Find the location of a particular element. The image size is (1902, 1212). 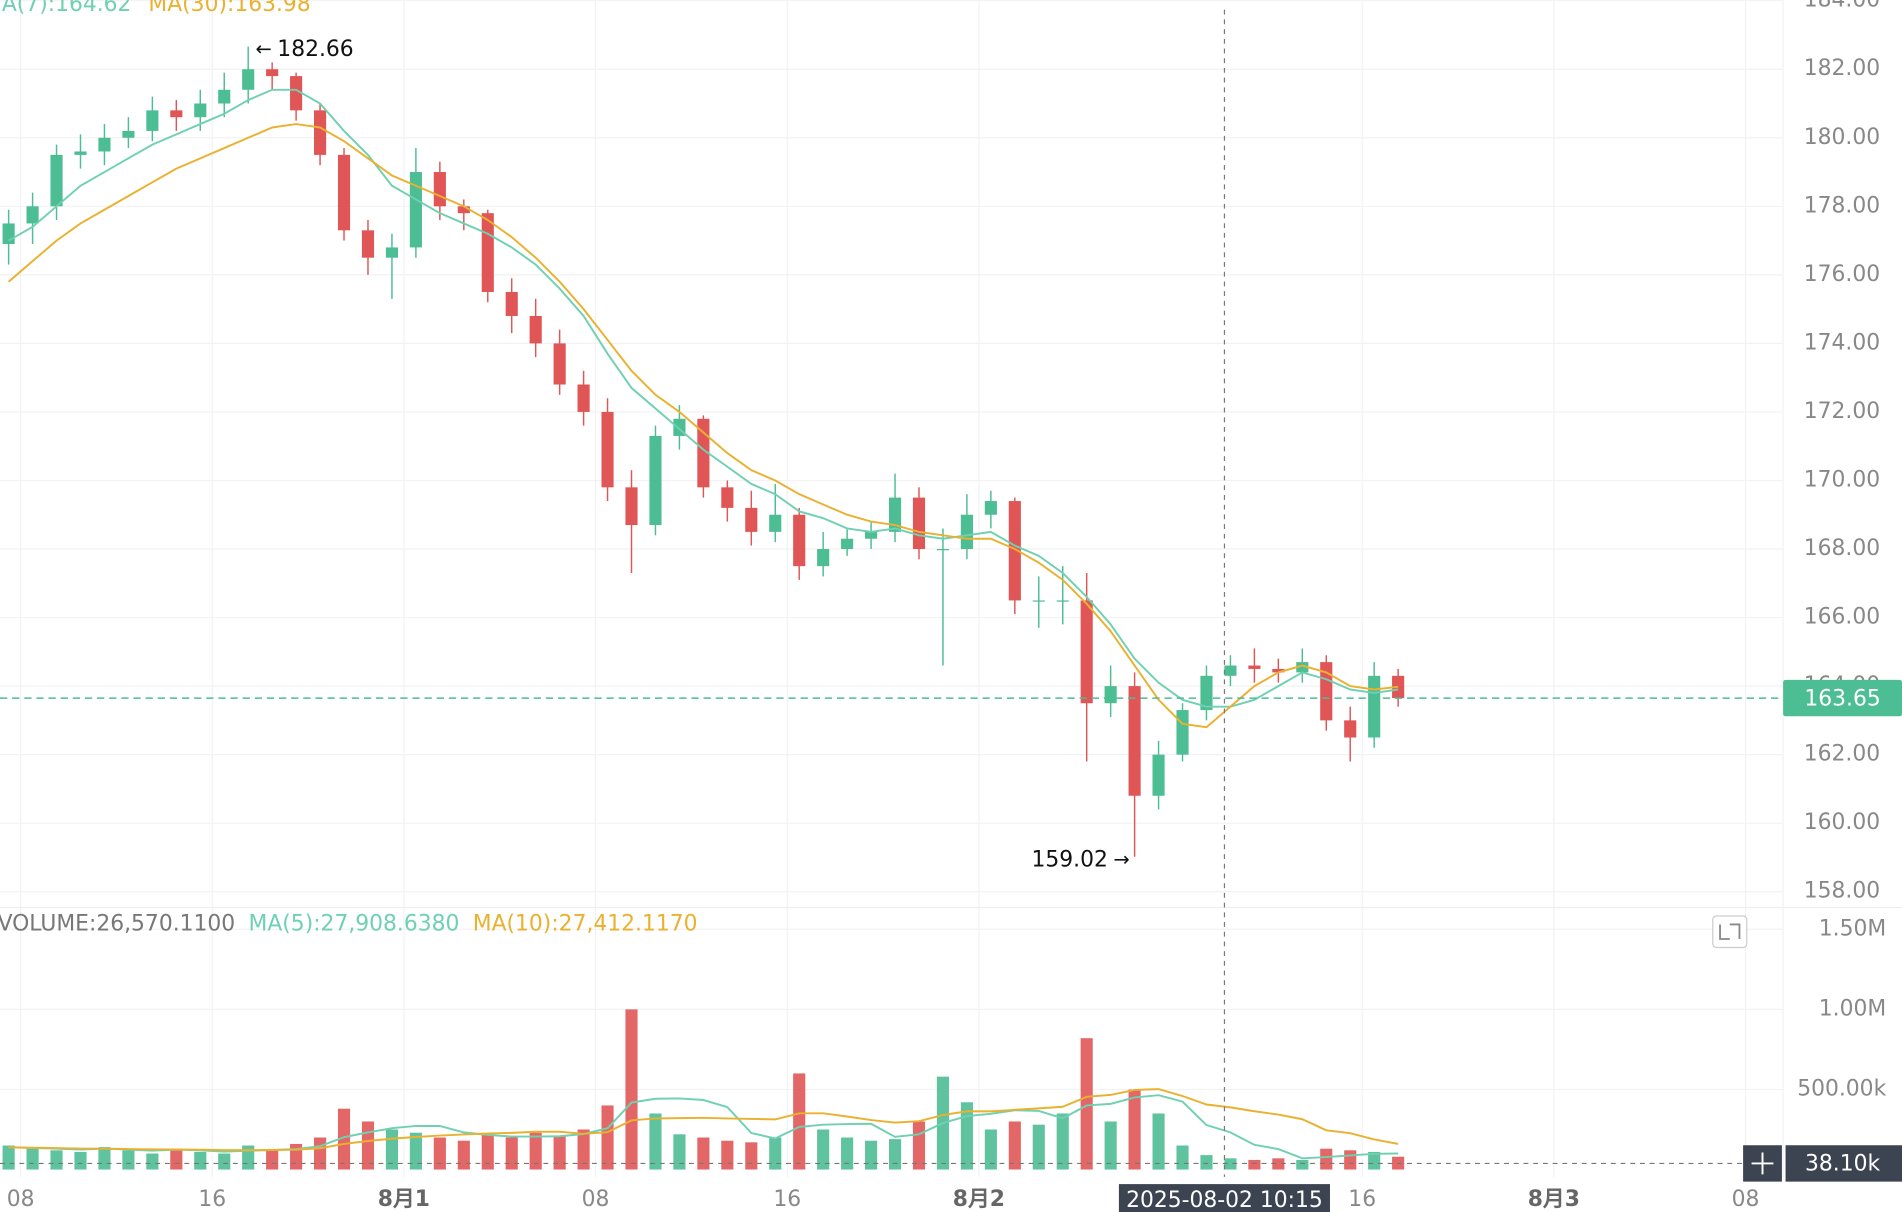

max-label: 182.66 is located at coordinates (315, 49).